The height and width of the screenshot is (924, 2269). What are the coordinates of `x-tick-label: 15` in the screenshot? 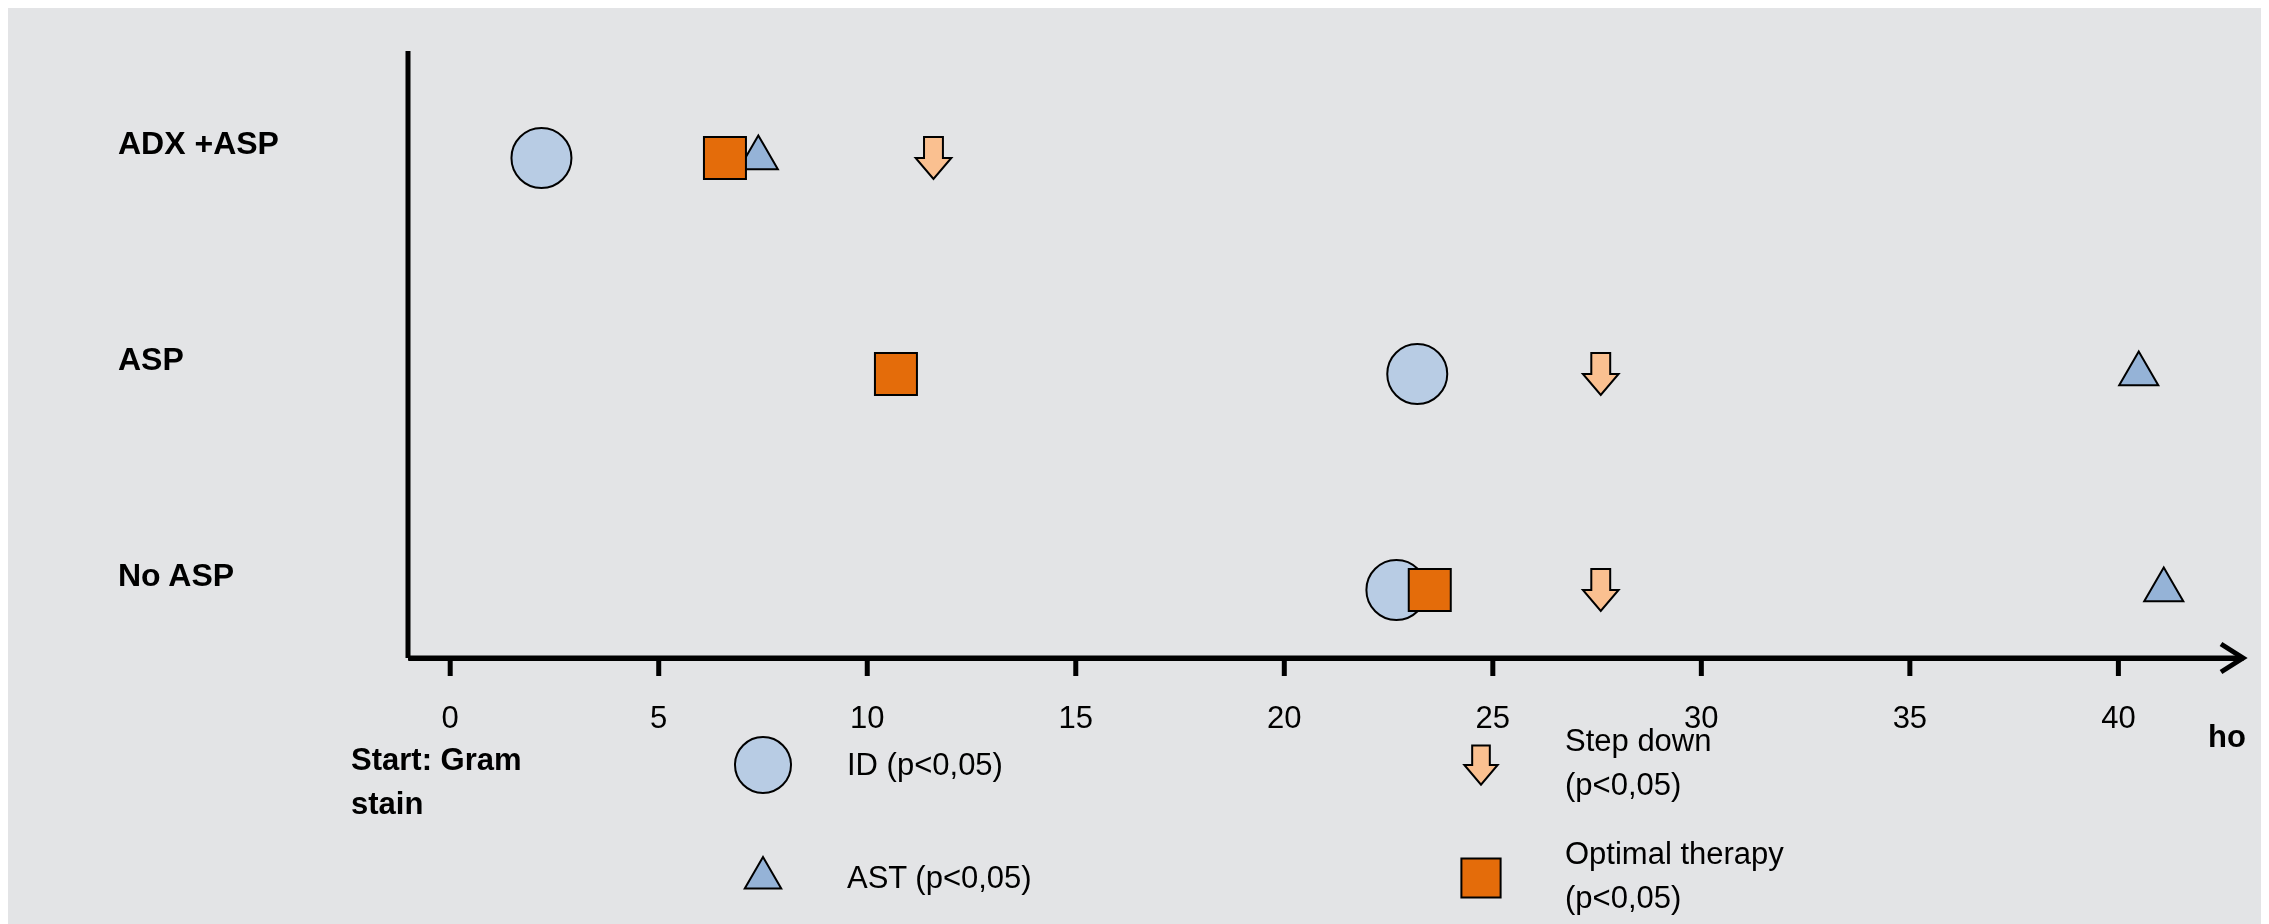 It's located at (1076, 718).